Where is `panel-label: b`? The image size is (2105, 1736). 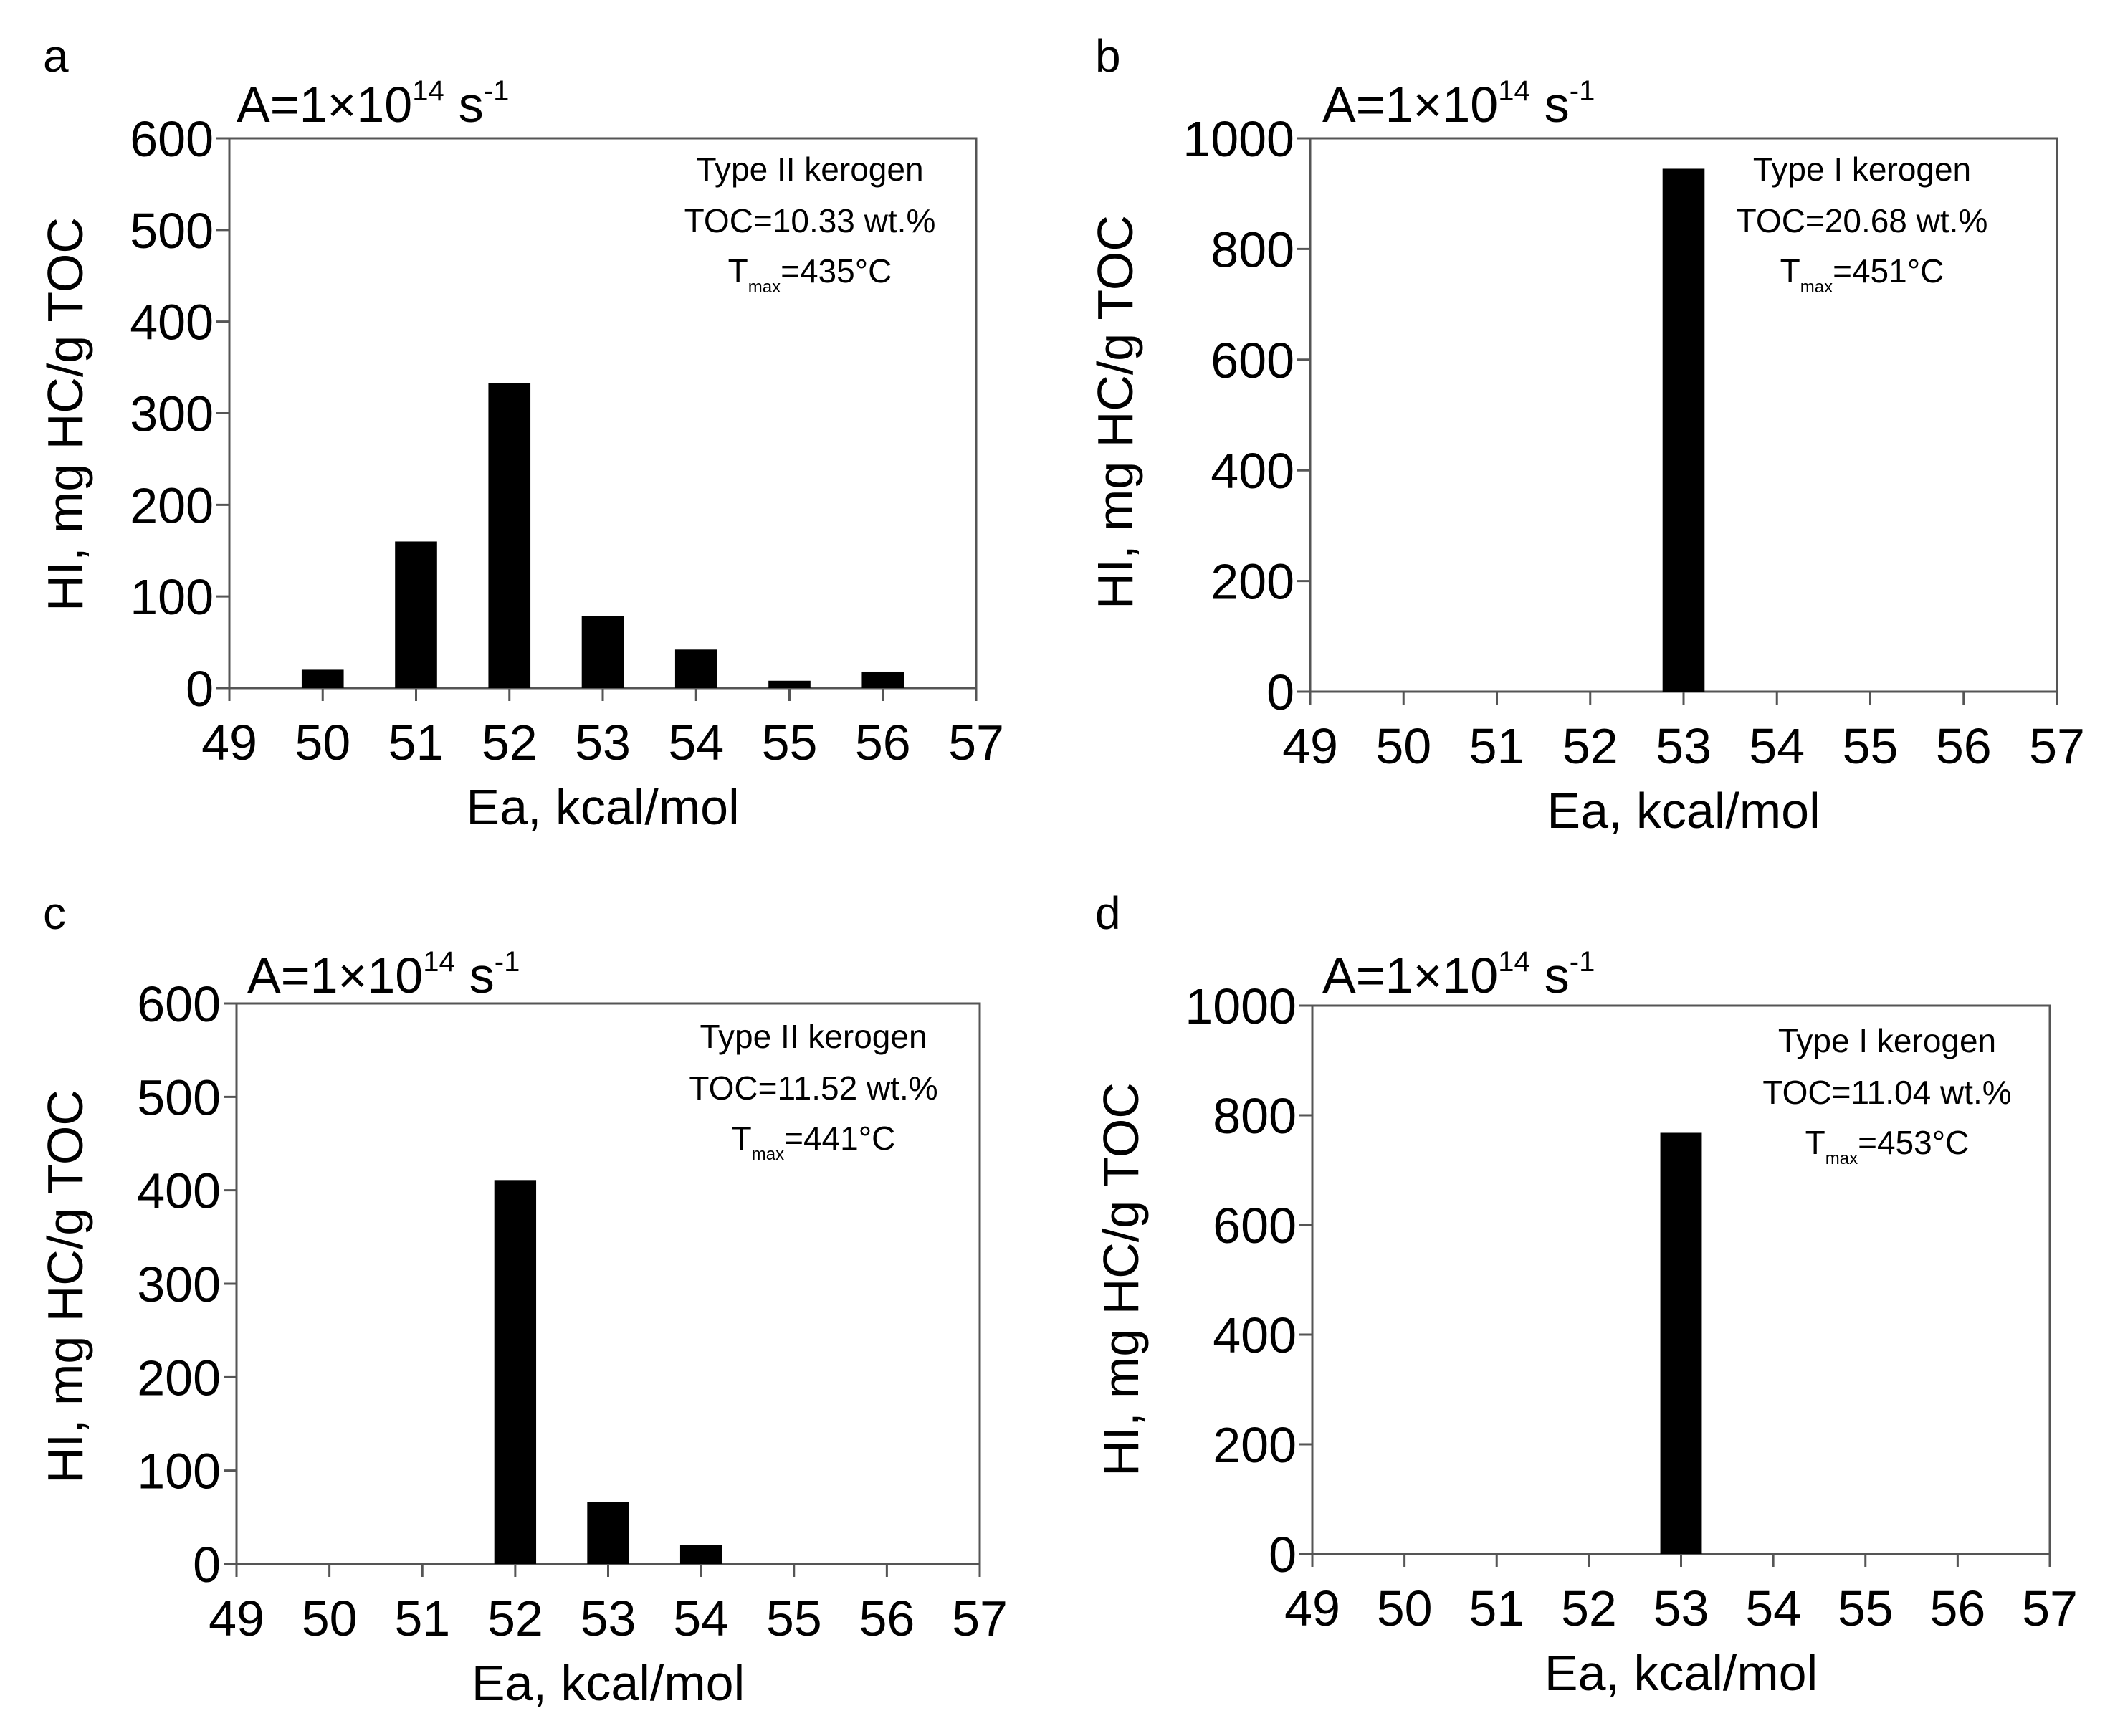 panel-label: b is located at coordinates (1108, 56).